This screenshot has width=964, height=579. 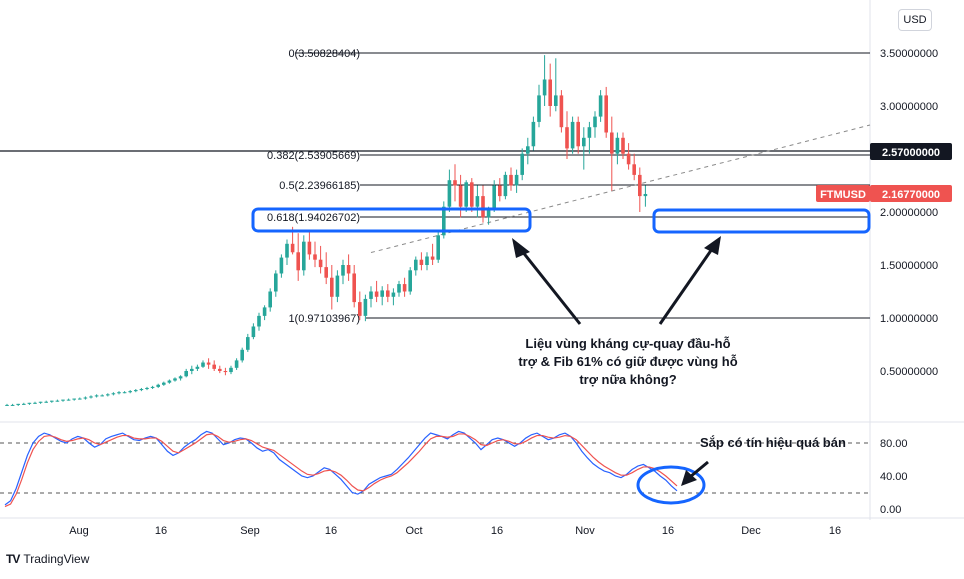 What do you see at coordinates (909, 266) in the screenshot?
I see `main-y-tick-label: 1.50000000` at bounding box center [909, 266].